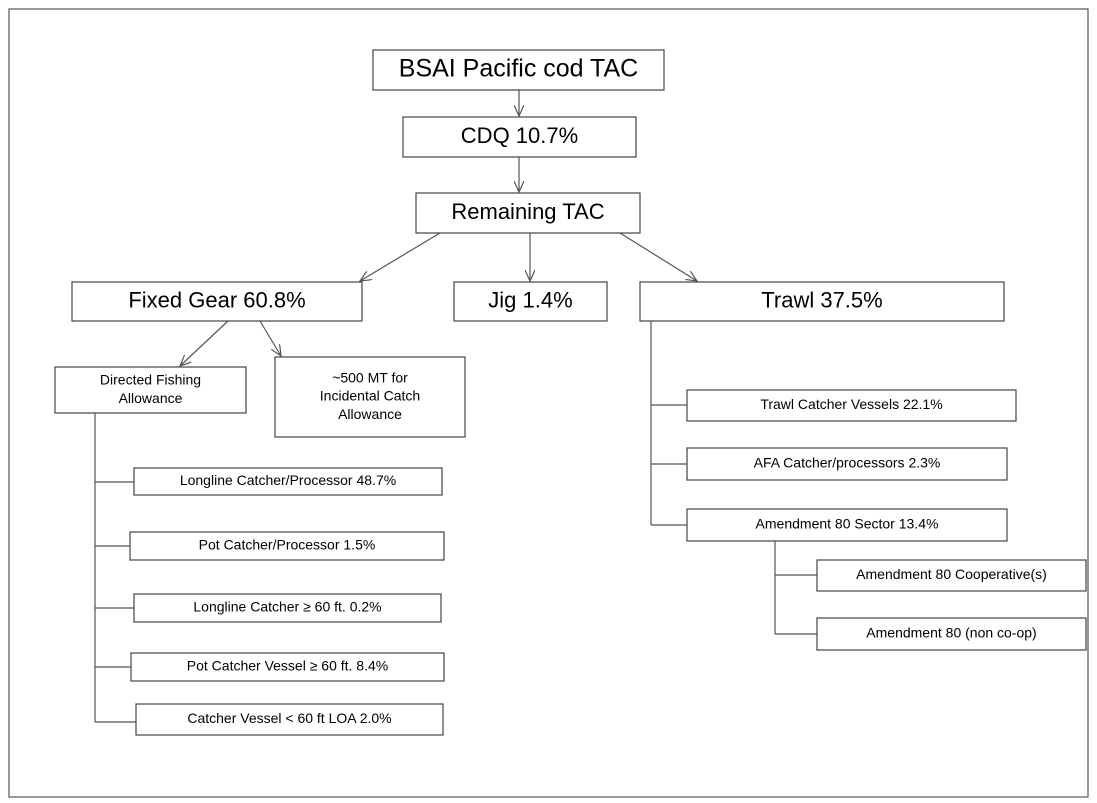 This screenshot has width=1097, height=803. I want to click on node-label: CDQ 10.7%, so click(519, 135).